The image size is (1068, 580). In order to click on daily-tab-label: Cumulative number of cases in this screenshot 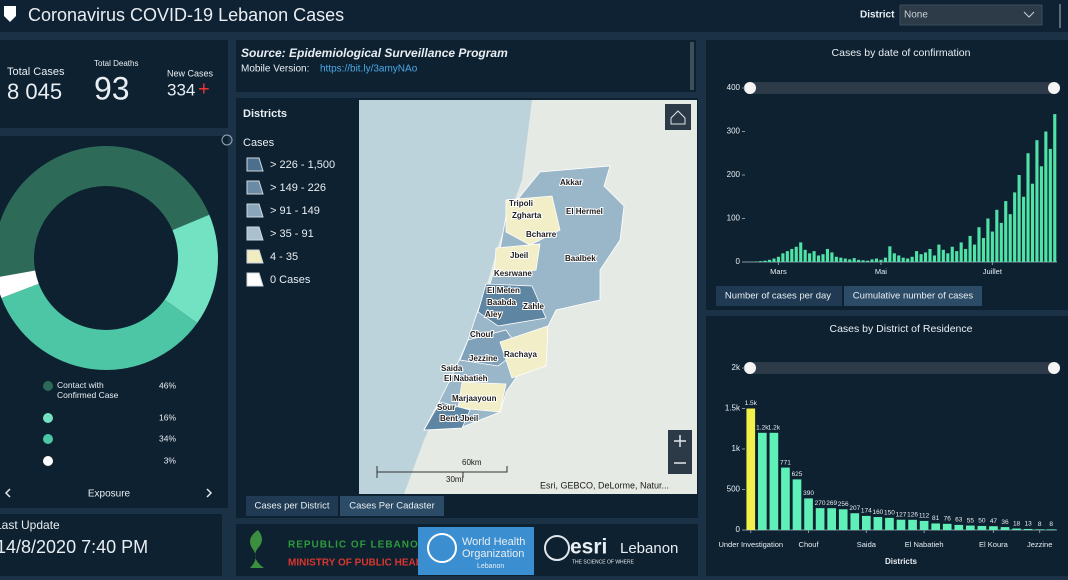, I will do `click(913, 296)`.